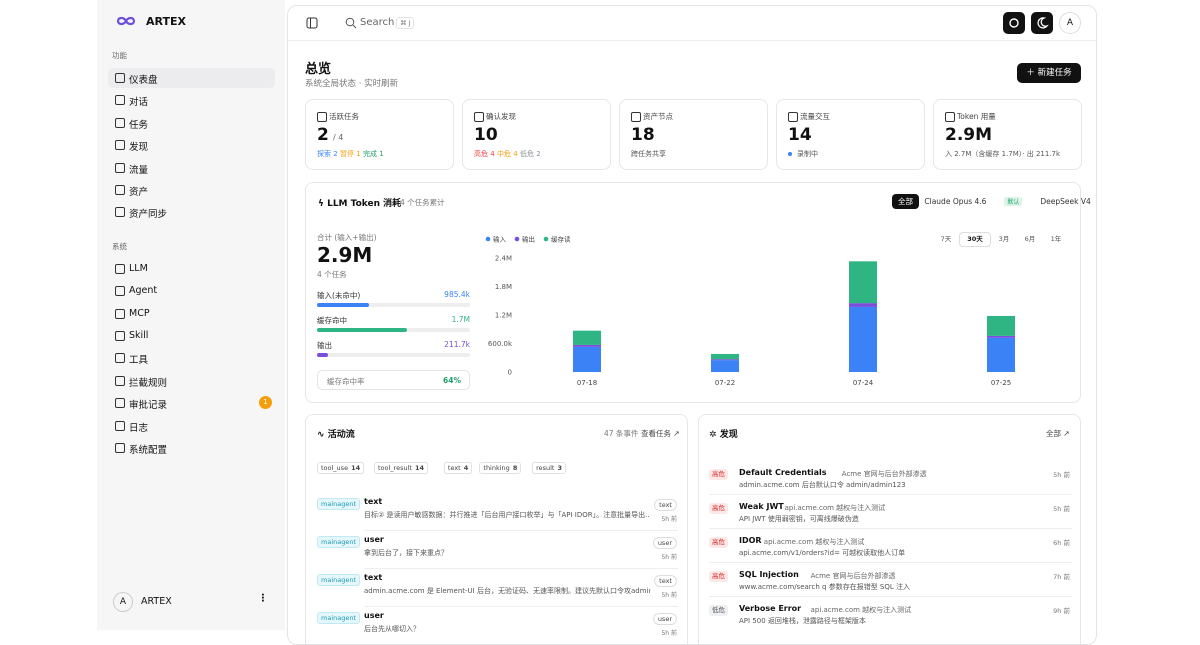 Image resolution: width=1200 pixels, height=645 pixels. What do you see at coordinates (501, 116) in the screenshot?
I see `stat-label: 确认发现` at bounding box center [501, 116].